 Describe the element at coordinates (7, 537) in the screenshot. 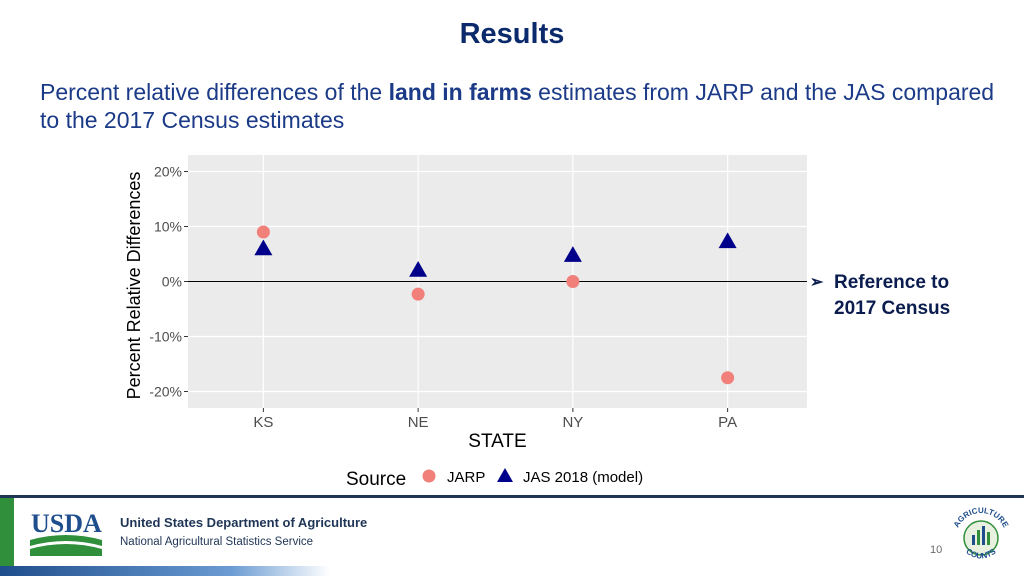

I see `footer-green-accent` at that location.